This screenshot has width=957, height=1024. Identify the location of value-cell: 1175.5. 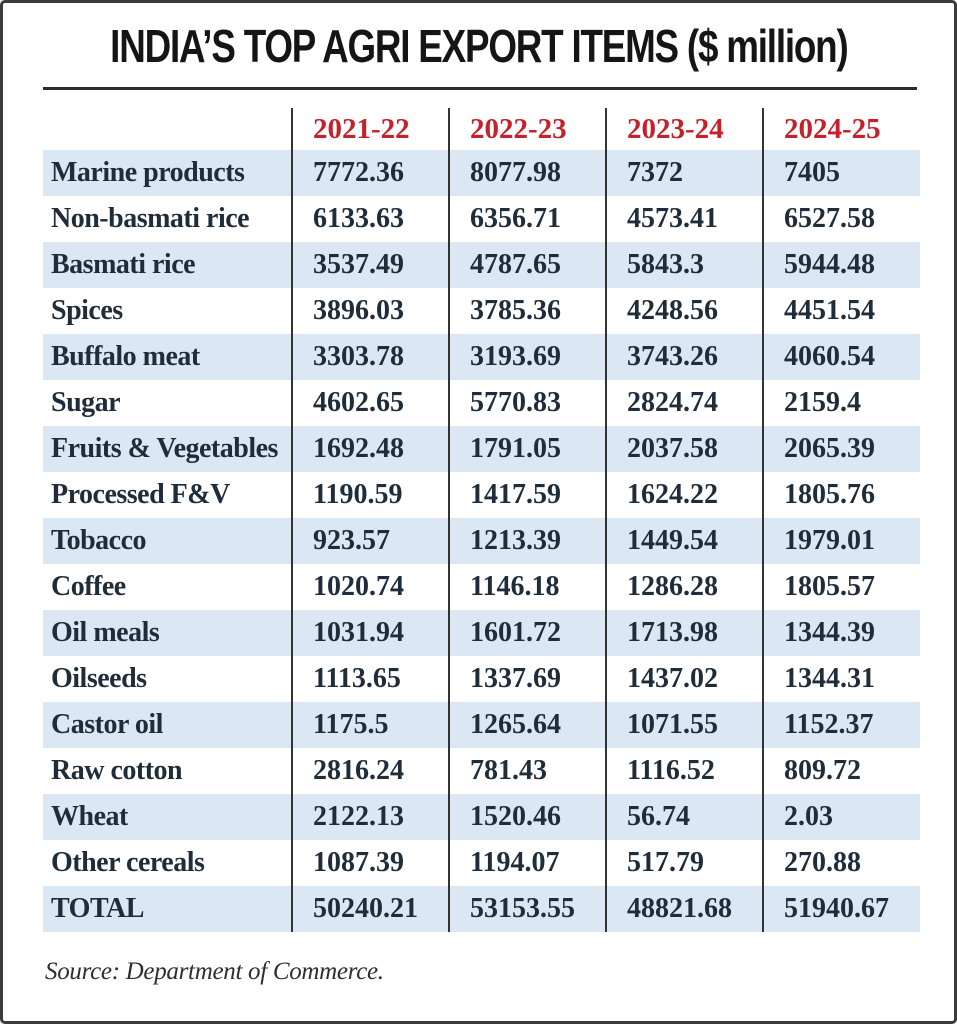
(370, 725).